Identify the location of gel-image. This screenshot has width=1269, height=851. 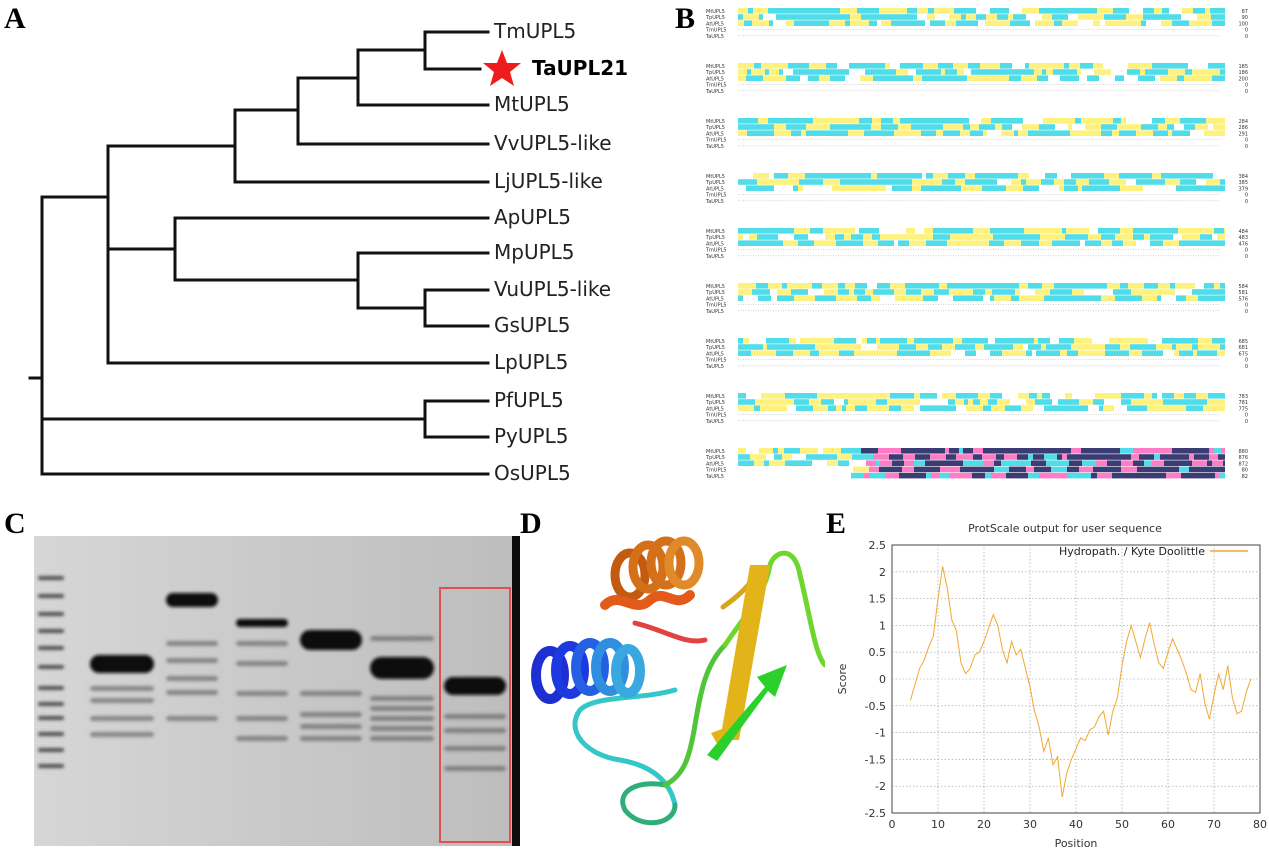
(277, 691).